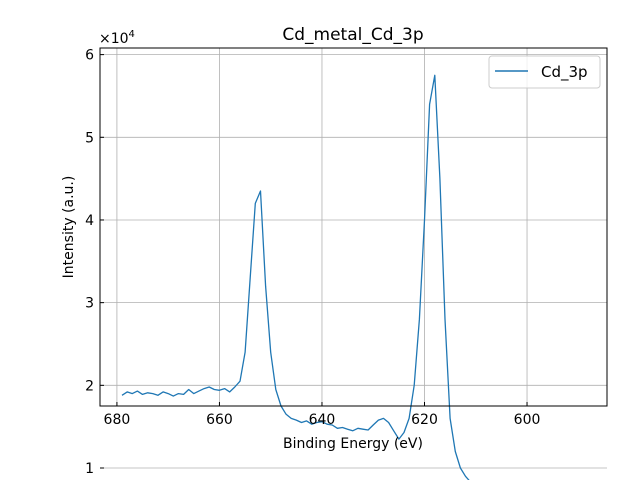 This screenshot has height=484, width=640. Describe the element at coordinates (89, 469) in the screenshot. I see `y-tick-label: 1` at that location.